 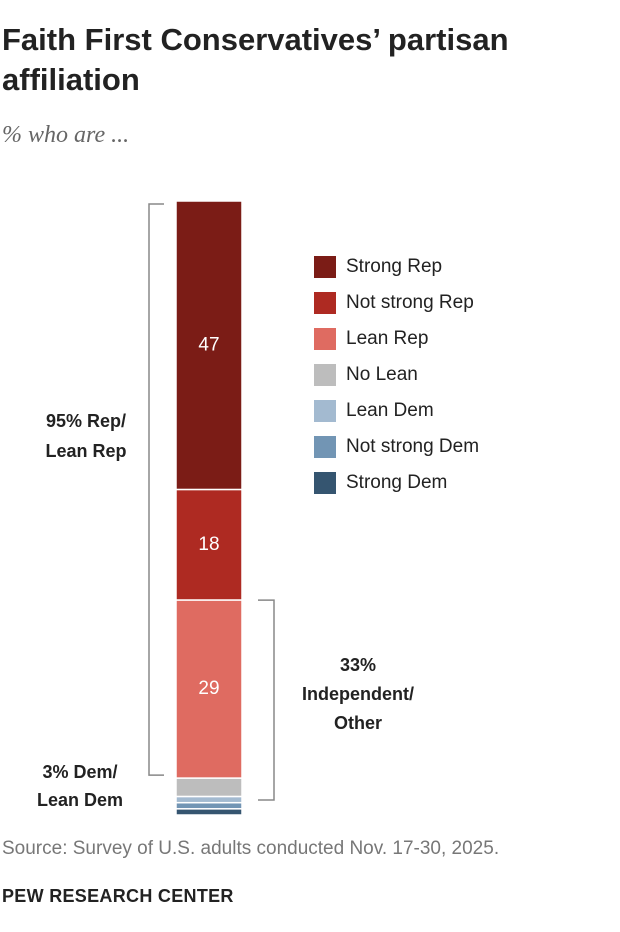 What do you see at coordinates (394, 266) in the screenshot?
I see `legend-label: Strong Rep` at bounding box center [394, 266].